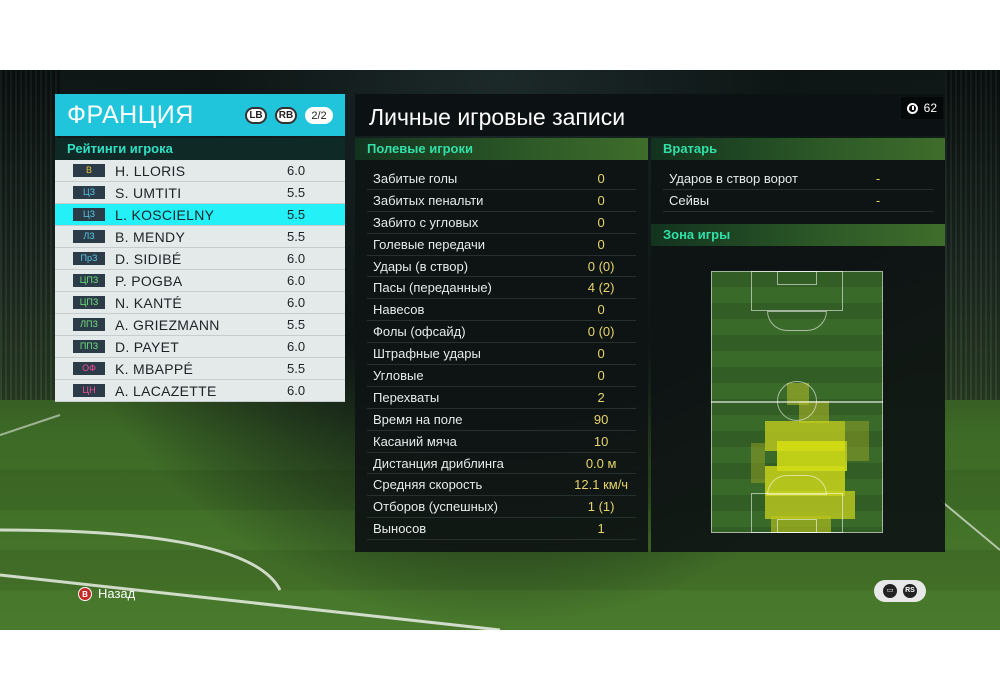 This screenshot has height=700, width=1000. What do you see at coordinates (89, 170) in the screenshot?
I see `position-badge: В` at bounding box center [89, 170].